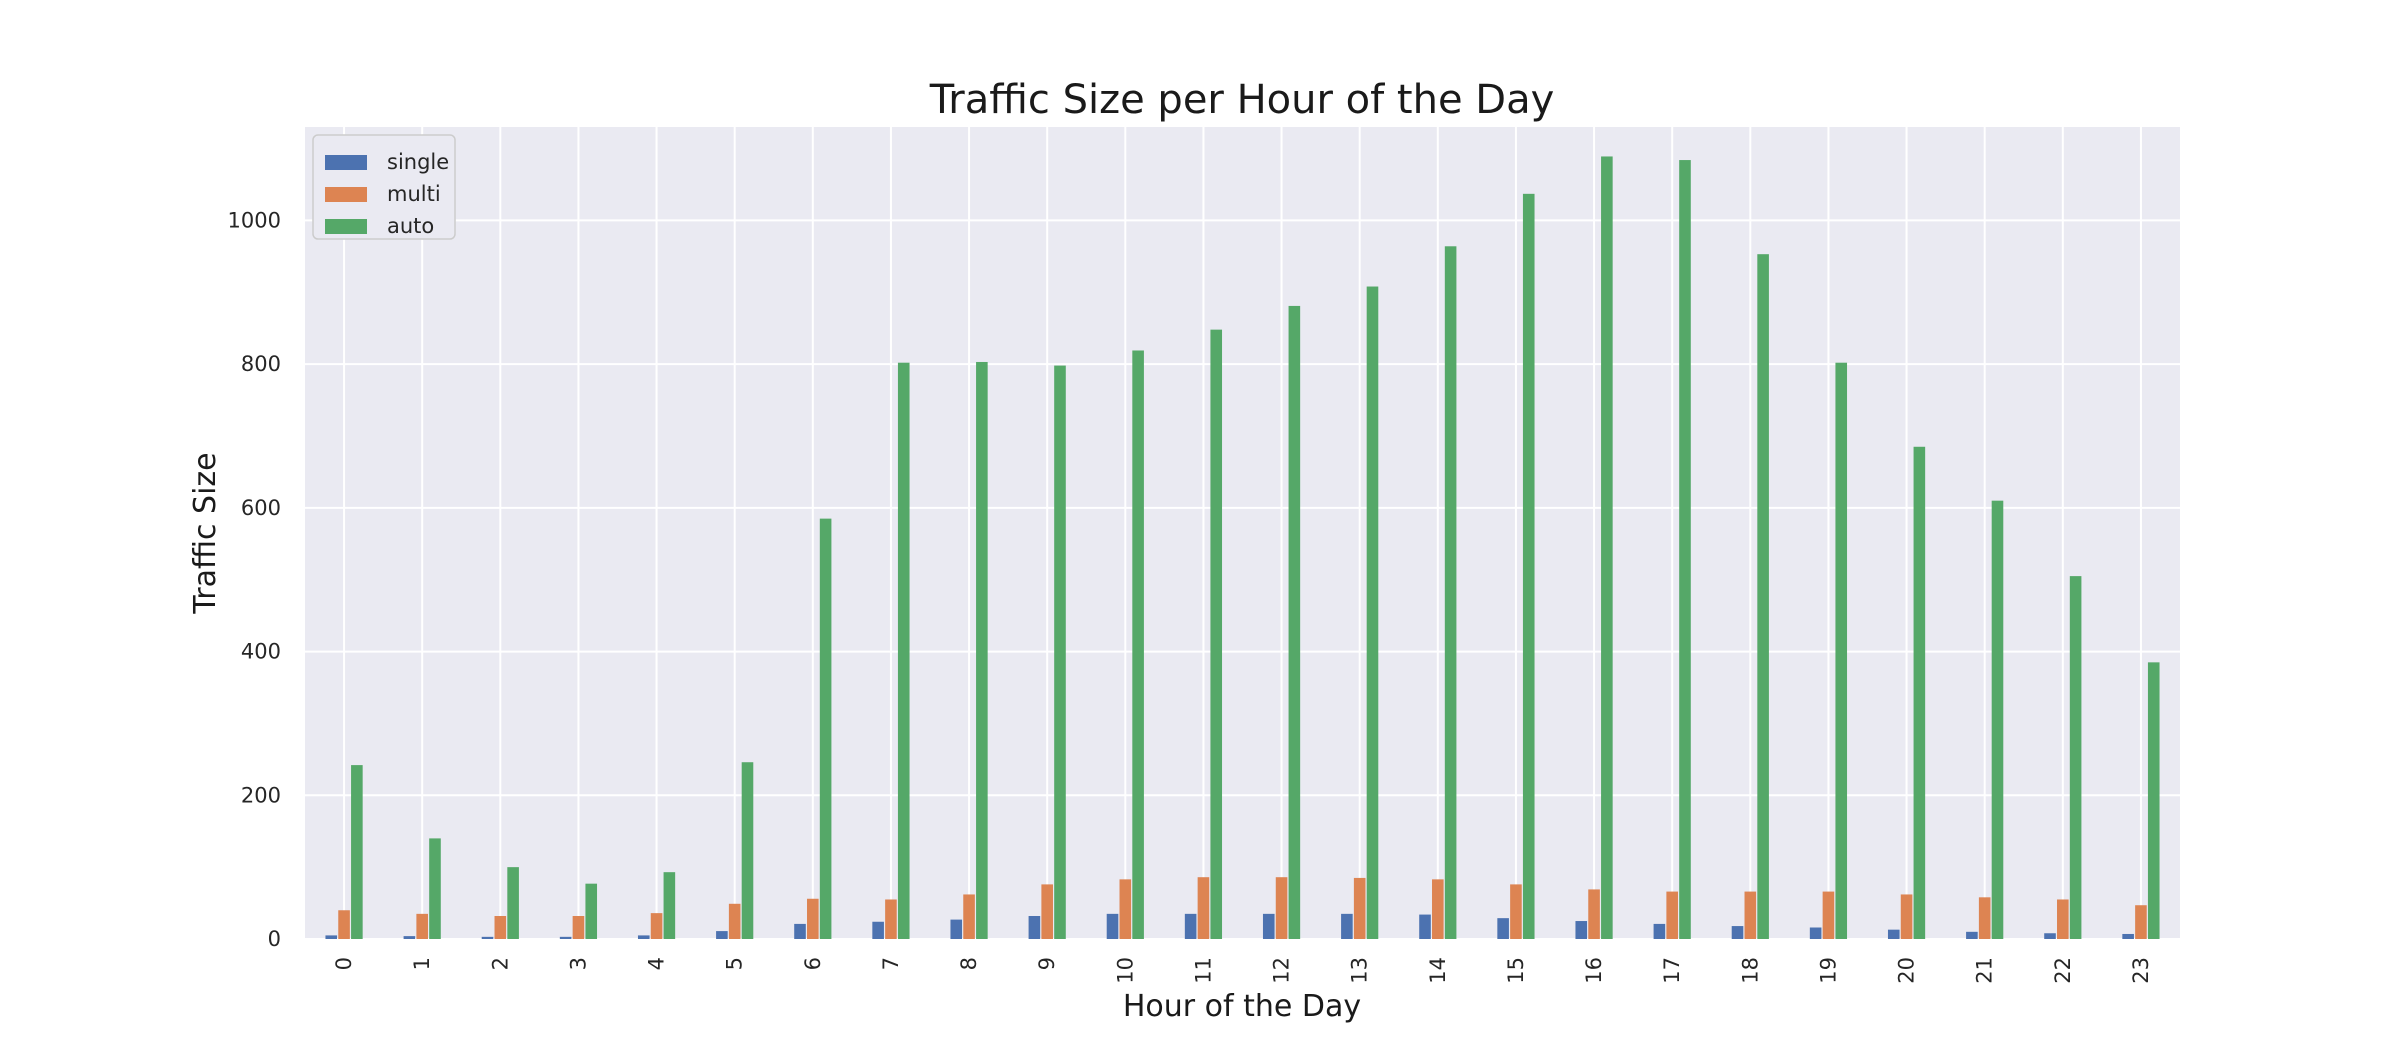 The image size is (2400, 1050). I want to click on x-tick-labels: 0 1 2 3 4 5 6 7 8 9 10 11 12 13 14 15 16 17 18 19 20 21 22 23, so click(1242, 970).